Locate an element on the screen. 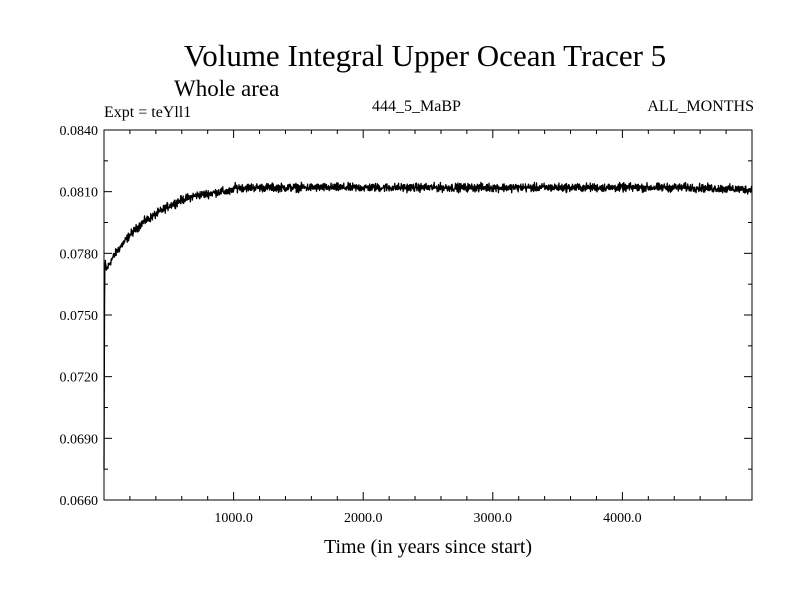  y-tick-label: 0.0720 is located at coordinates (79, 378).